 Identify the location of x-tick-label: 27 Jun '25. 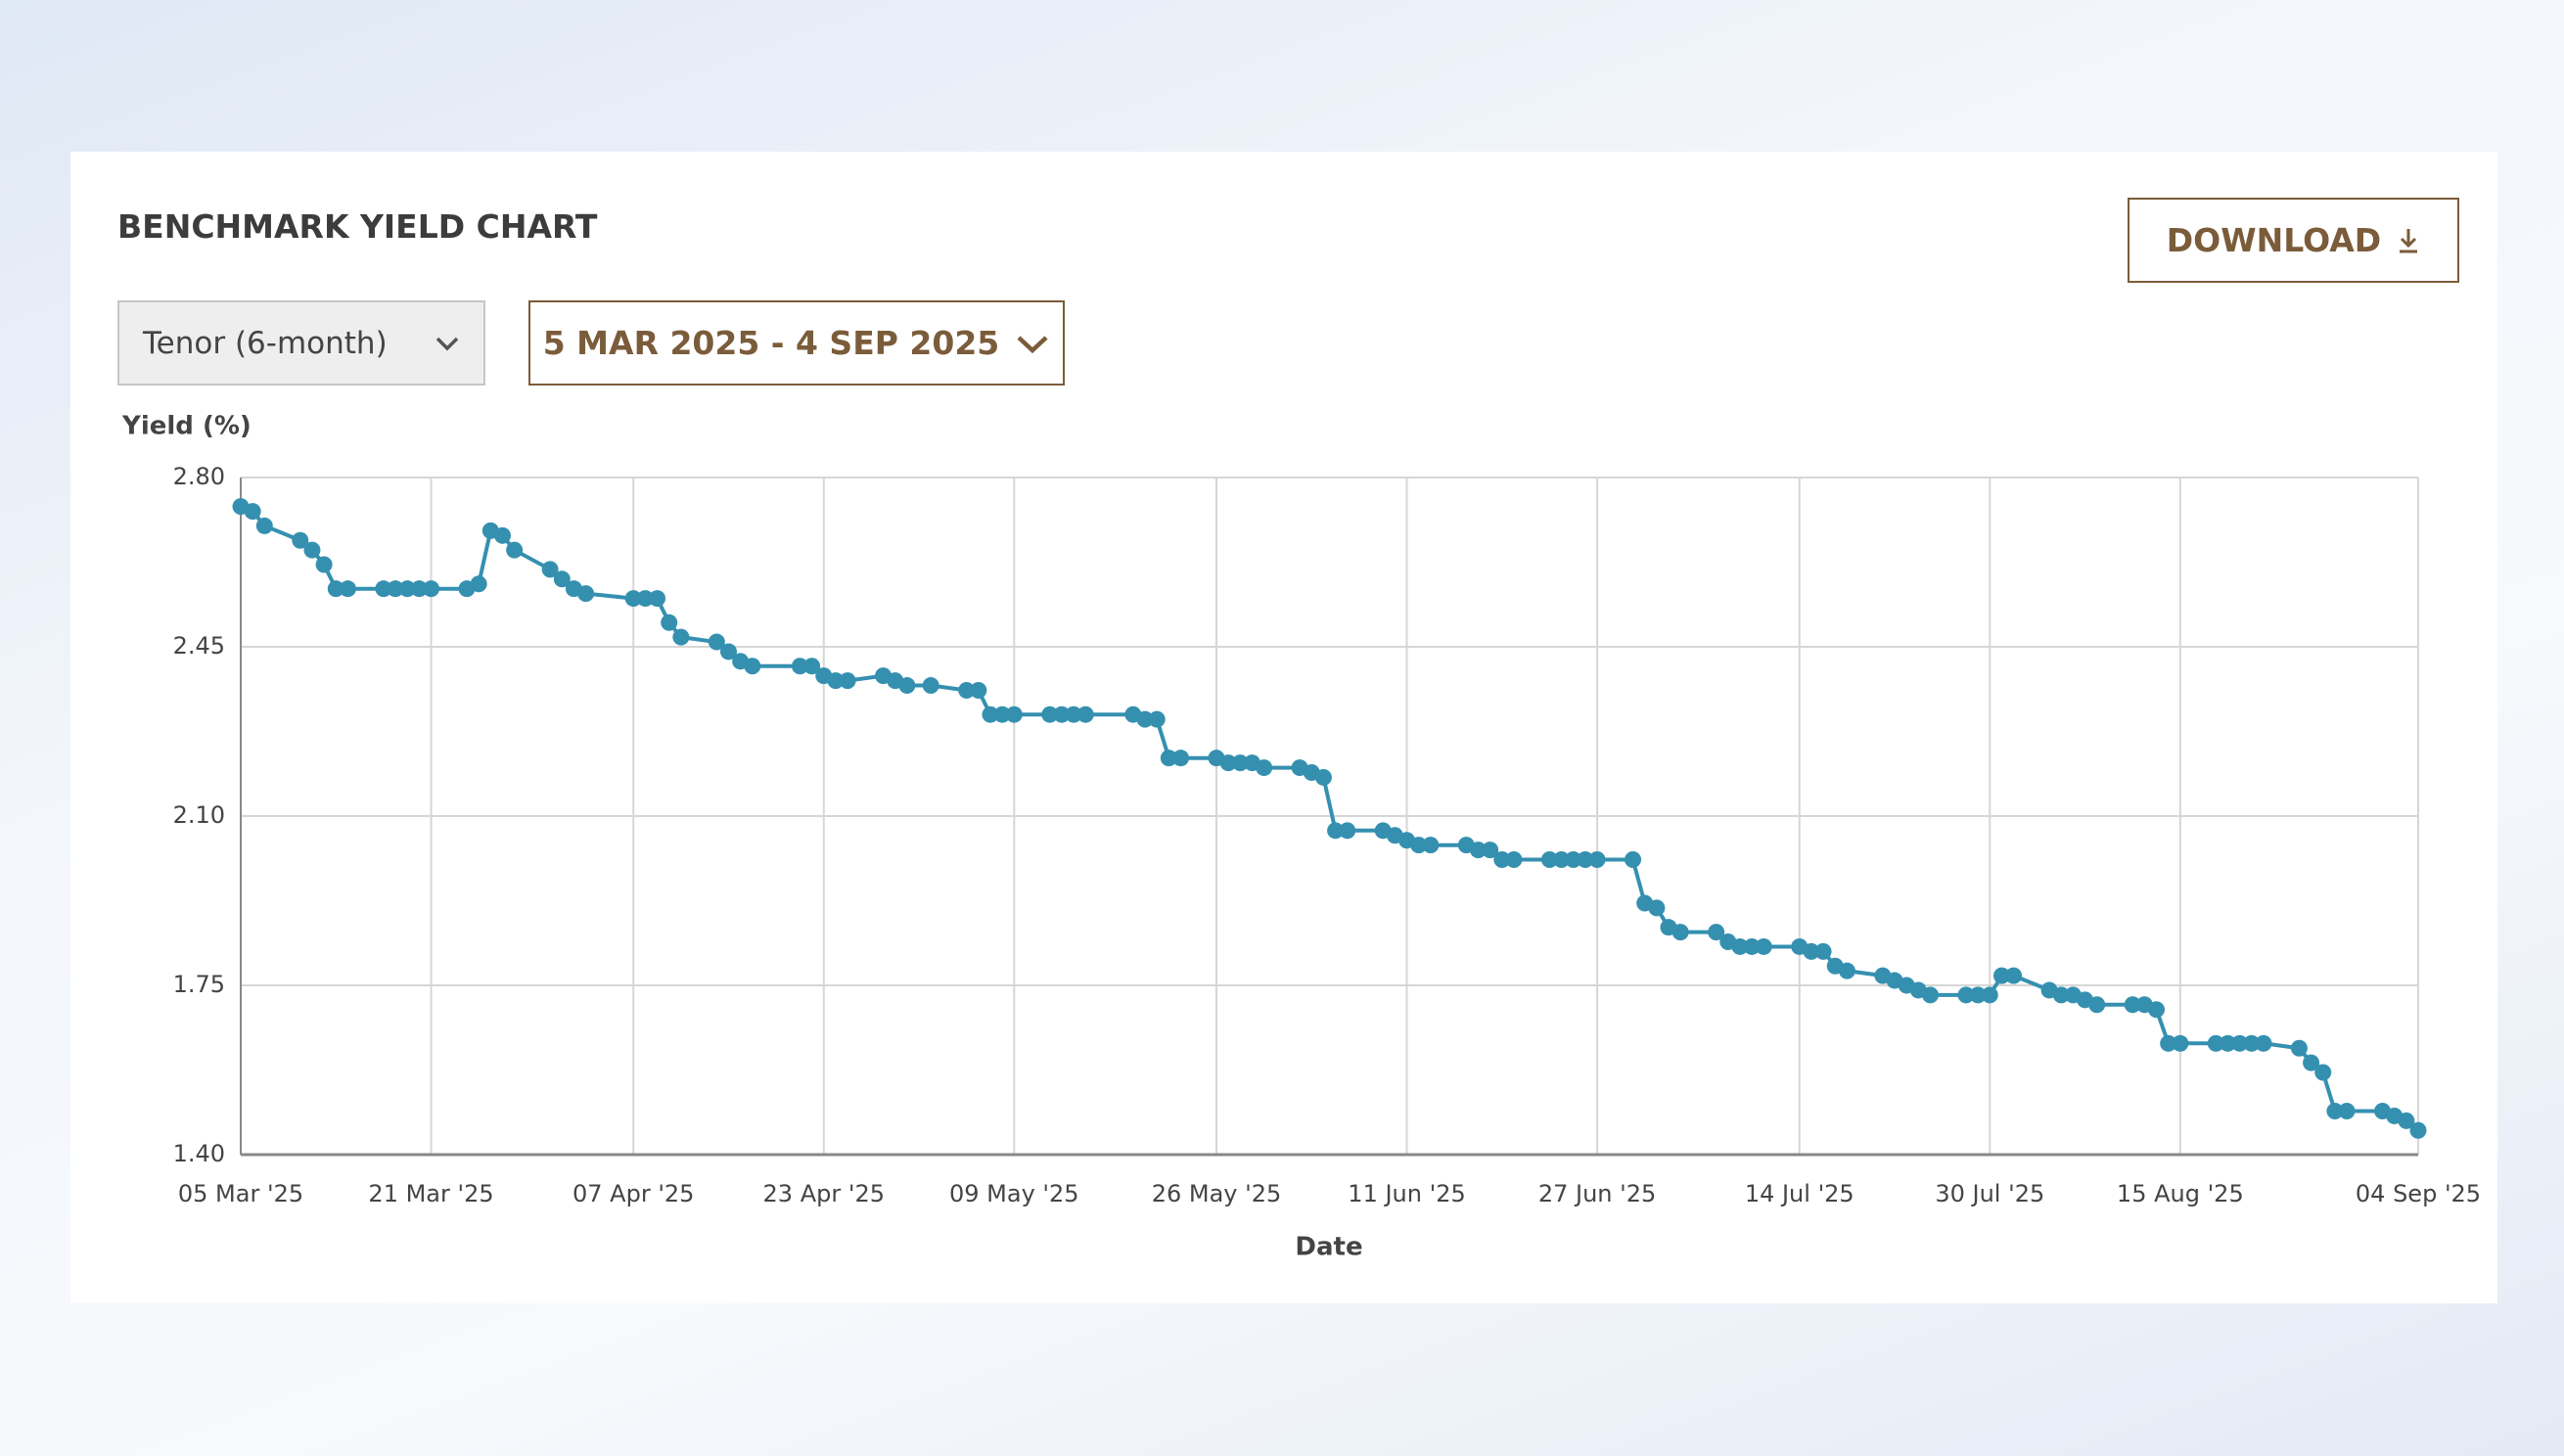
(1597, 1193).